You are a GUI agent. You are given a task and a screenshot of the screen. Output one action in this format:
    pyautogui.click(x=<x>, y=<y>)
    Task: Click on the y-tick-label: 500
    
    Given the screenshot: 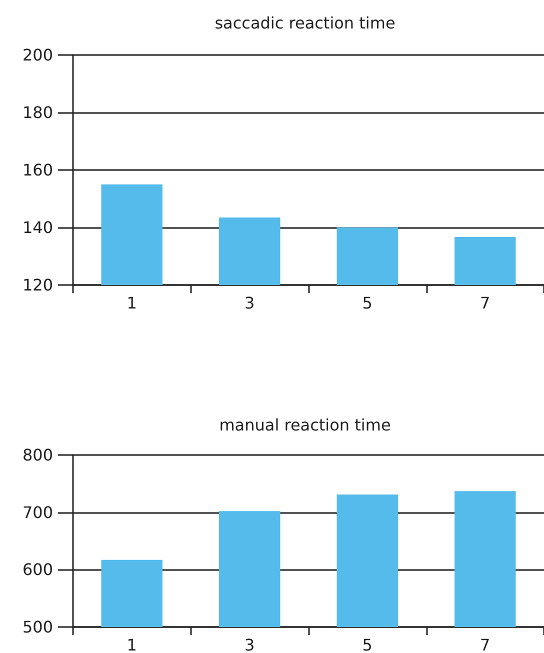 What is the action you would take?
    pyautogui.click(x=37, y=627)
    